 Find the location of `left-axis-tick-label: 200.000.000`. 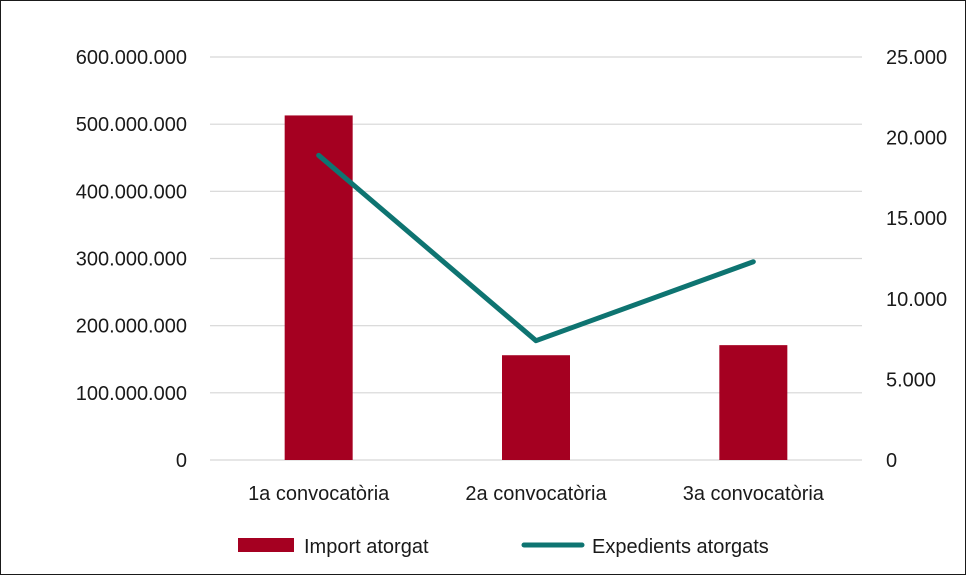

left-axis-tick-label: 200.000.000 is located at coordinates (131, 327).